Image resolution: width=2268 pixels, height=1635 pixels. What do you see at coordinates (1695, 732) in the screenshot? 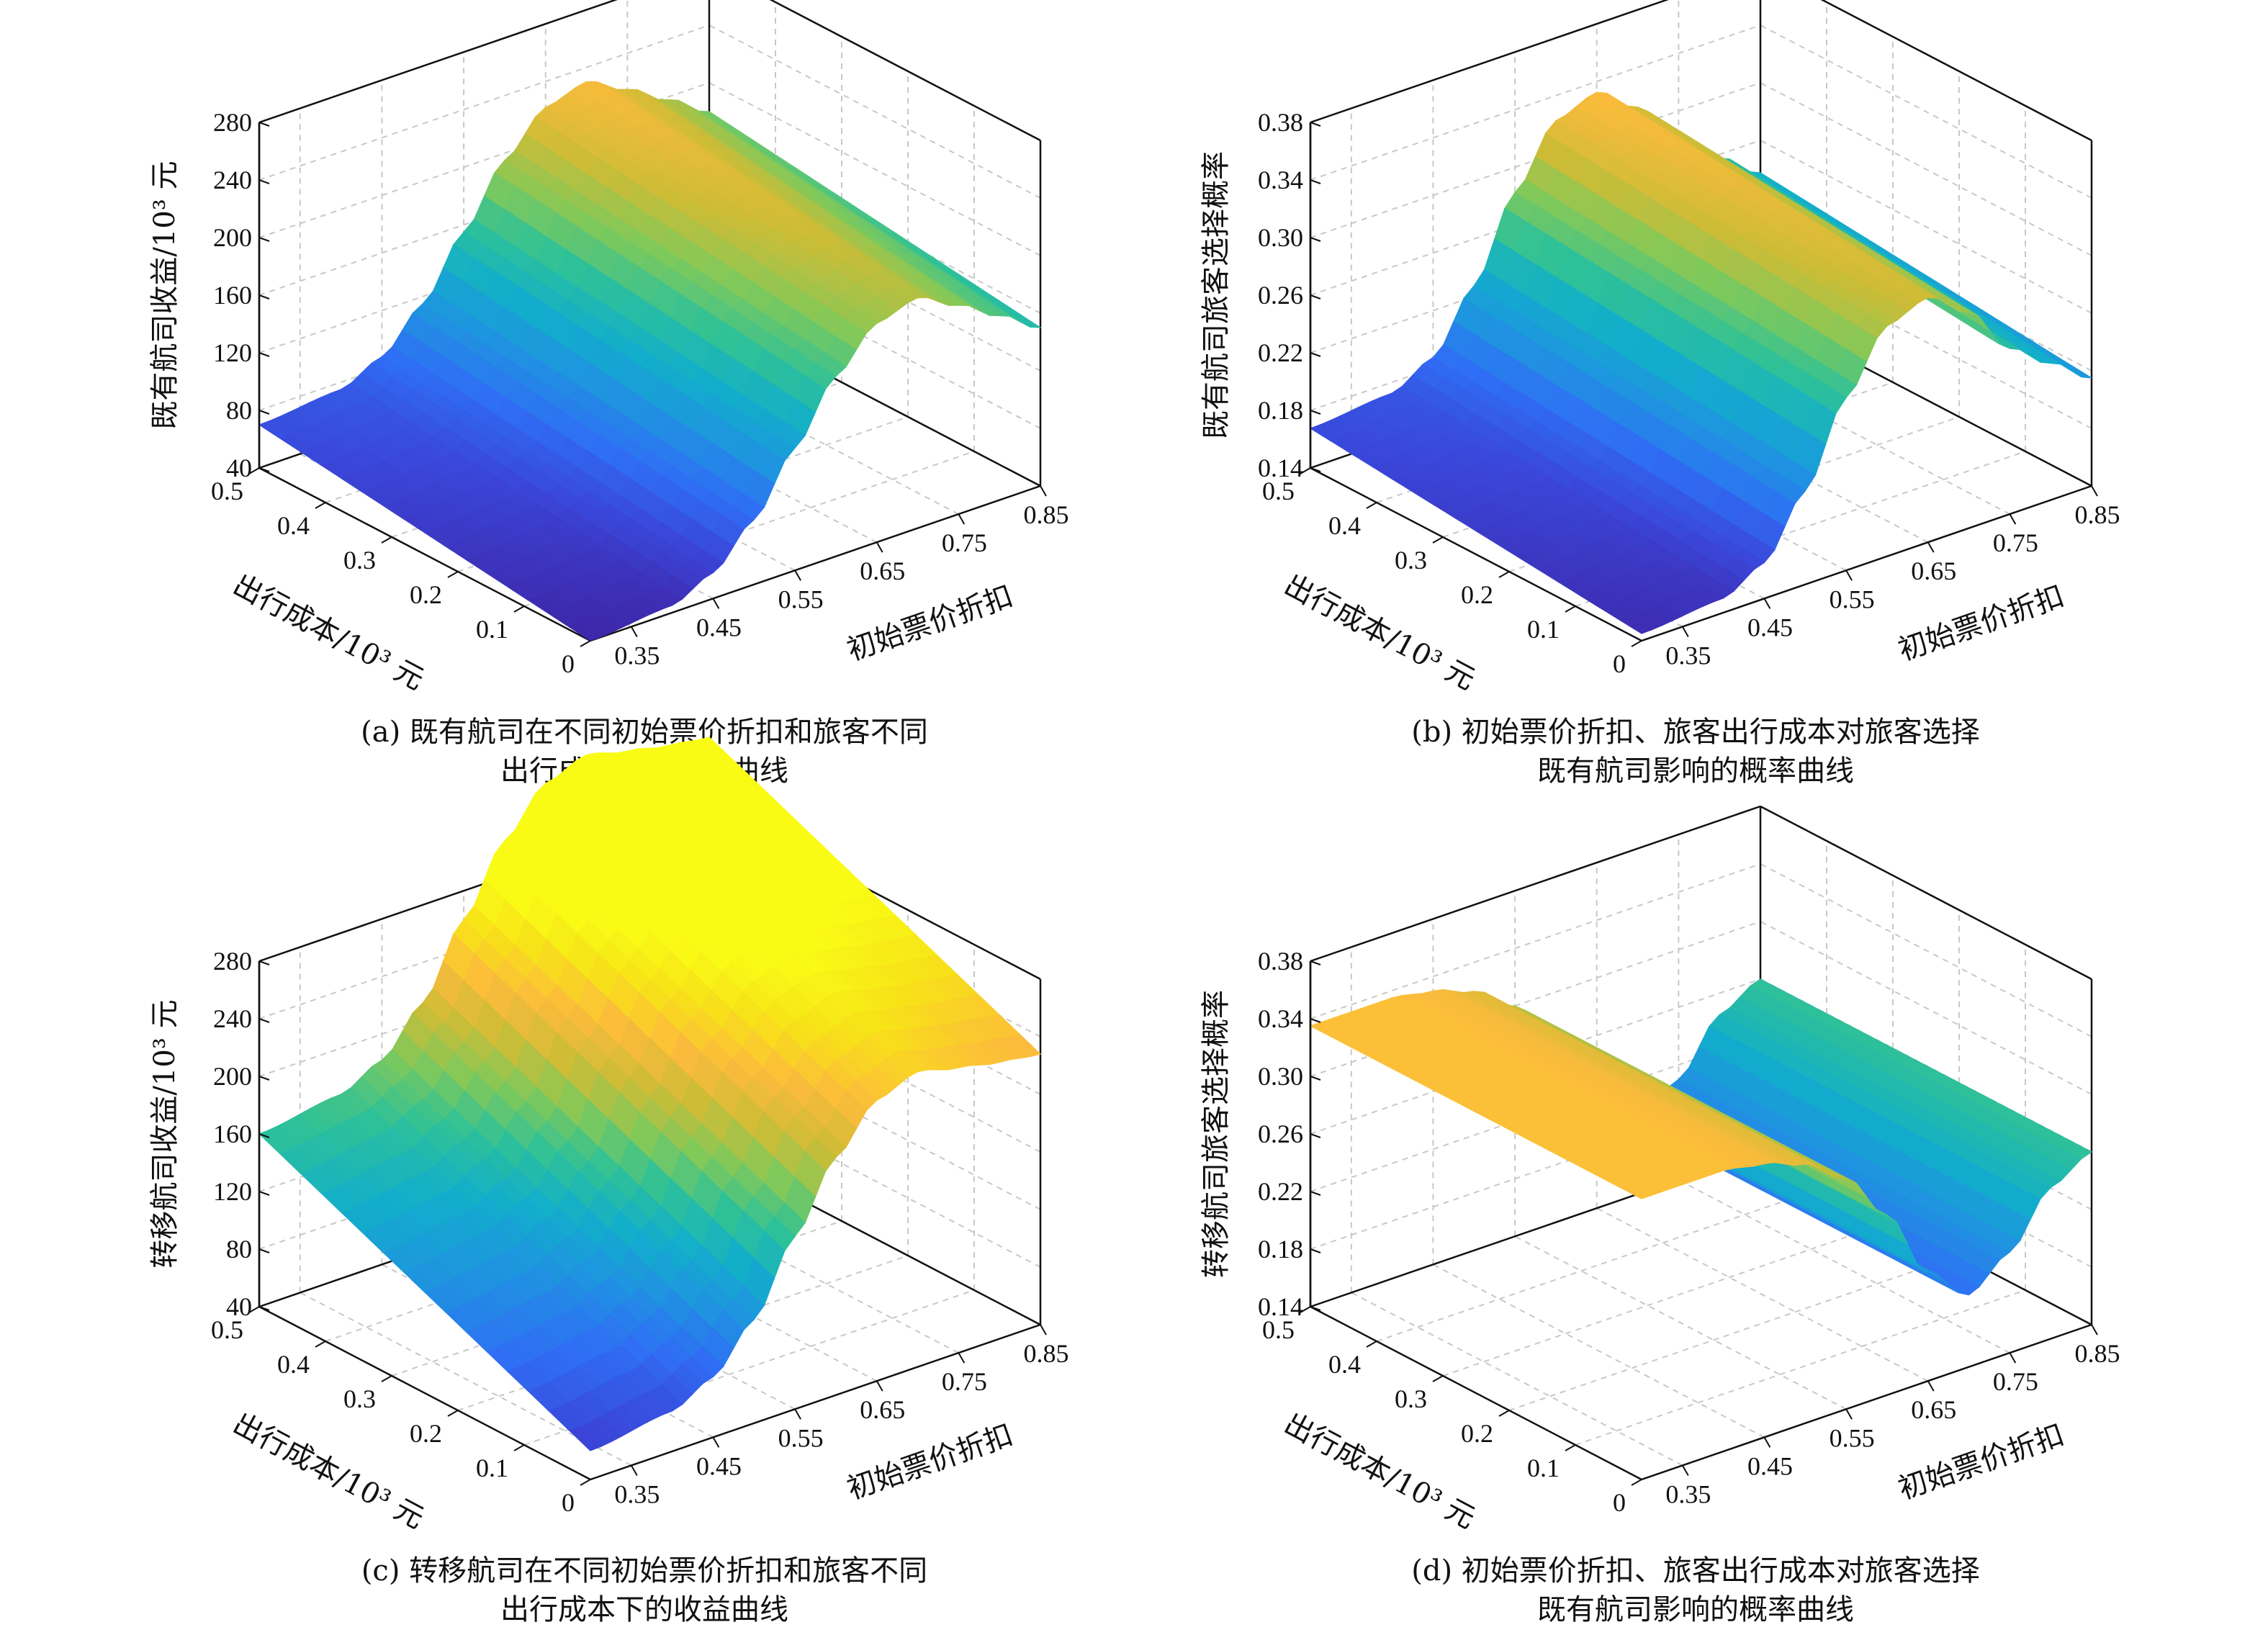
I see `caption-line: (b) 初始票价折扣、旅客出行成本对旅客选择` at bounding box center [1695, 732].